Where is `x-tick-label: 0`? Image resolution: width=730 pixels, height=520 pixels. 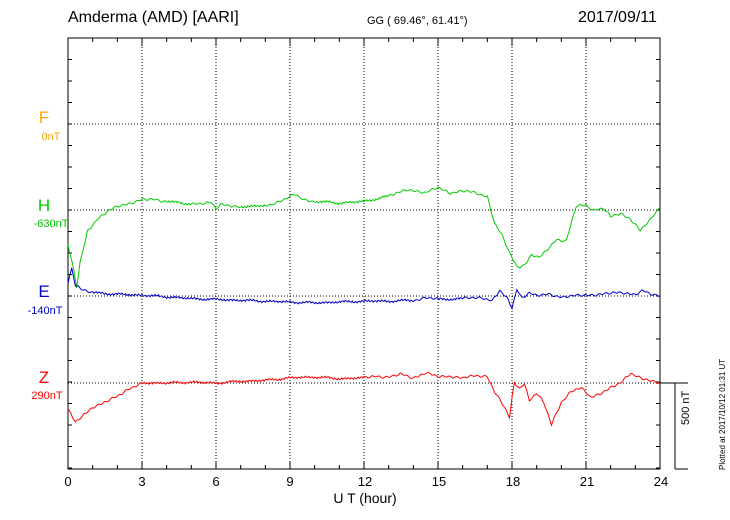 x-tick-label: 0 is located at coordinates (68, 481).